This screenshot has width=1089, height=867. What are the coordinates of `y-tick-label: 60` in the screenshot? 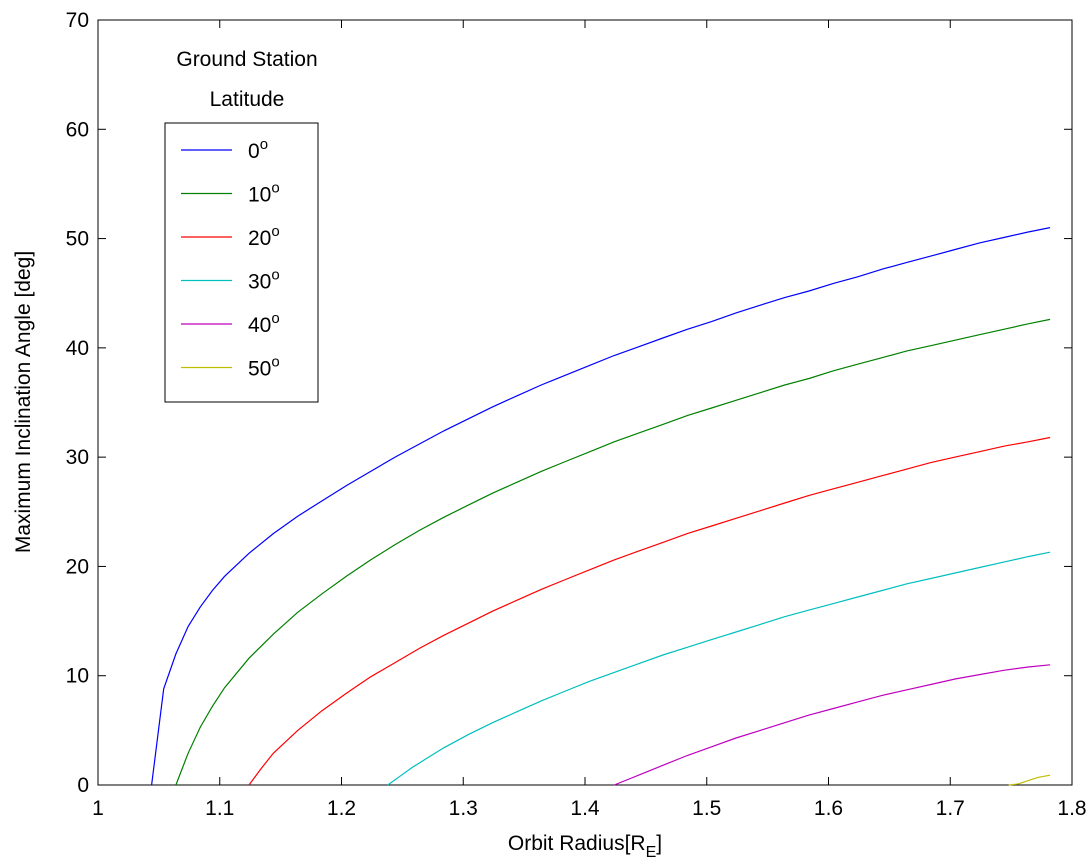 It's located at (77, 129).